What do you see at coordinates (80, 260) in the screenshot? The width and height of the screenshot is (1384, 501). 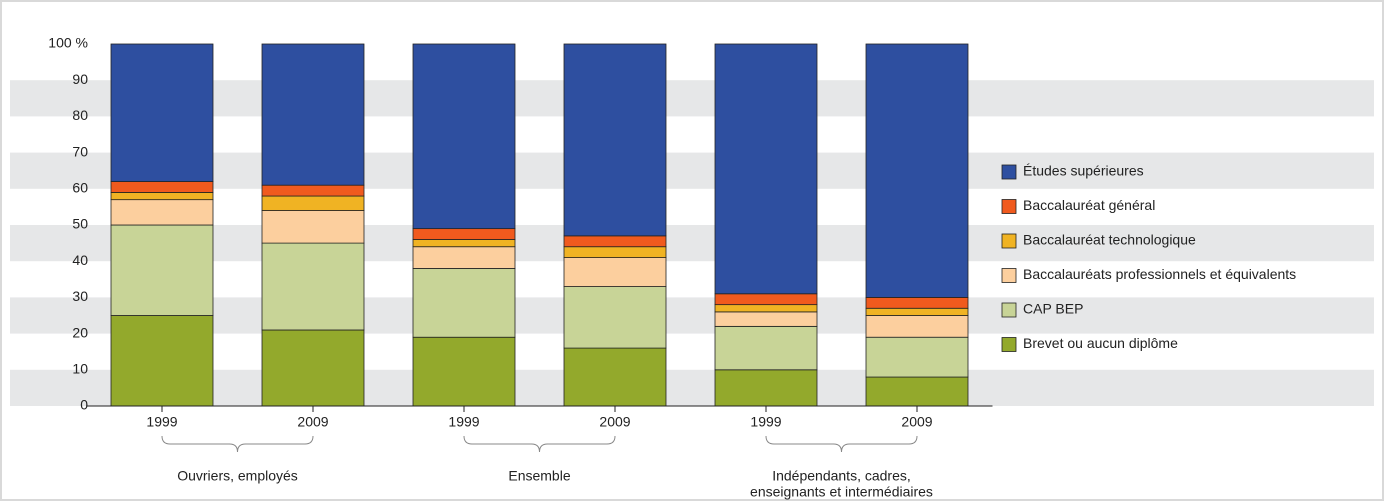 I see `y-tick-label: 40` at bounding box center [80, 260].